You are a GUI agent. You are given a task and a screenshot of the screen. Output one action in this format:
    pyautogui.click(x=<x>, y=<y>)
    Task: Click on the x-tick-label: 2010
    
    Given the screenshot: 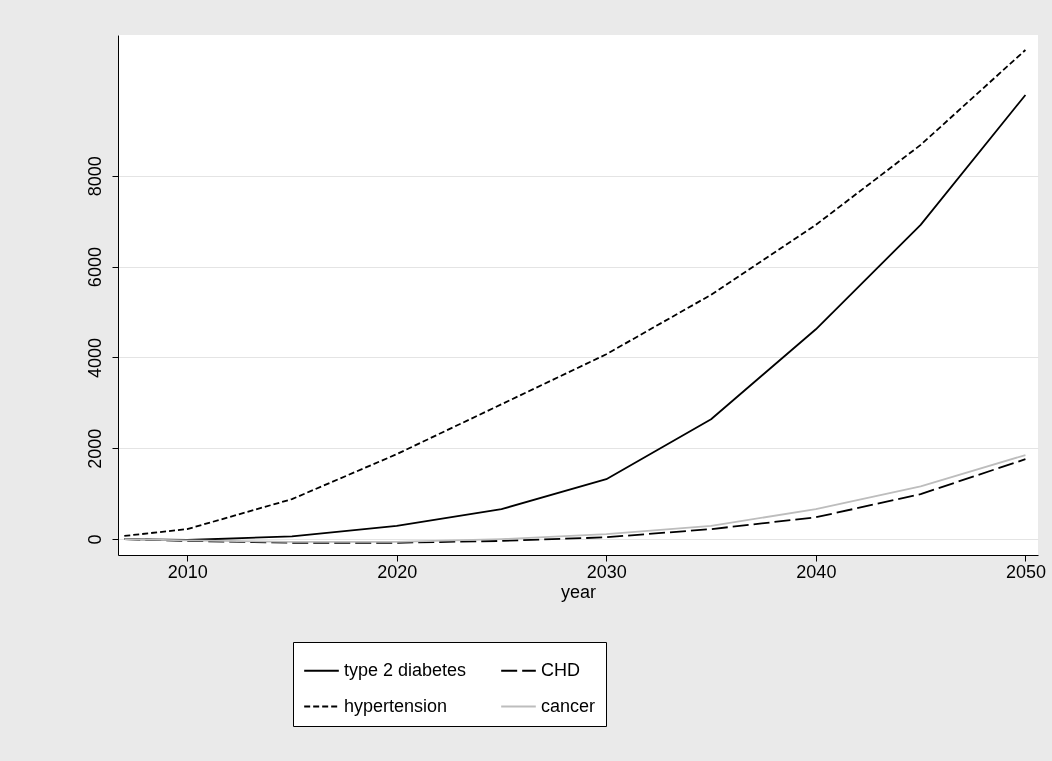 What is the action you would take?
    pyautogui.click(x=187, y=571)
    